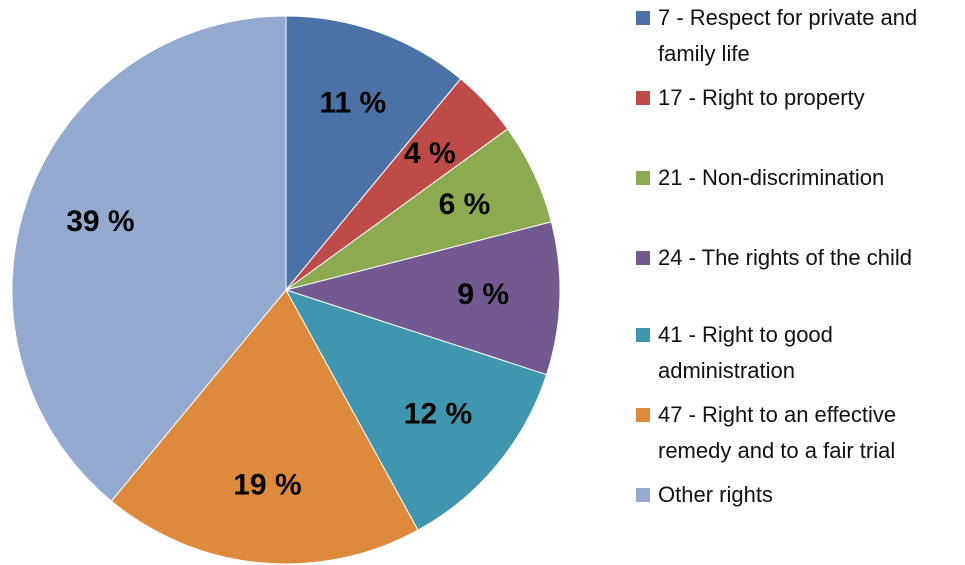 The width and height of the screenshot is (965, 565). I want to click on legend-label: Other rights, so click(715, 494).